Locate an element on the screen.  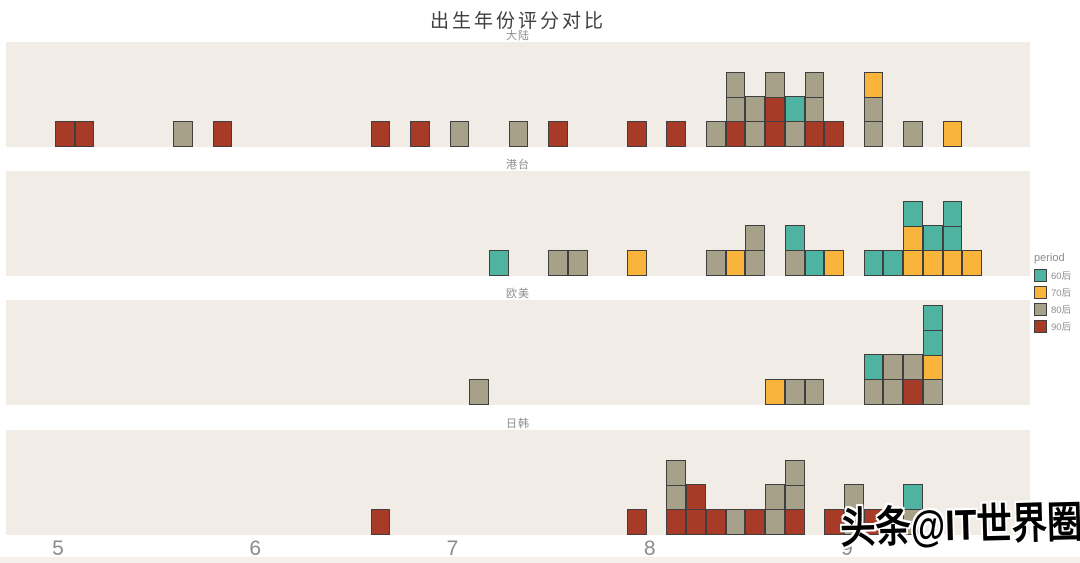
axis-tick-label: 6 is located at coordinates (255, 548).